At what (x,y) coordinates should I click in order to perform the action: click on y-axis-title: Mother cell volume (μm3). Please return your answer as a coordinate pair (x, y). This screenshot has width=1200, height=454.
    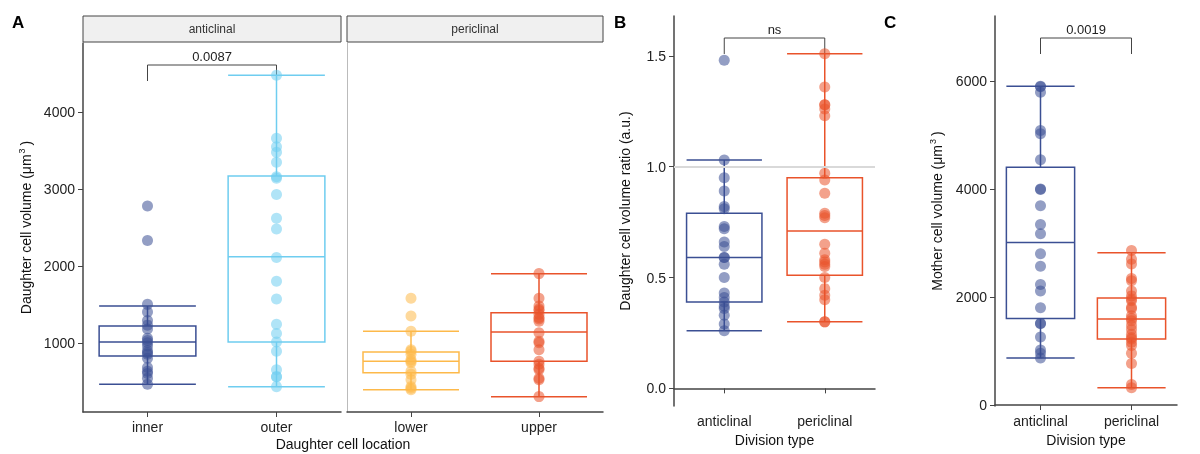
    Looking at the image, I should click on (936, 211).